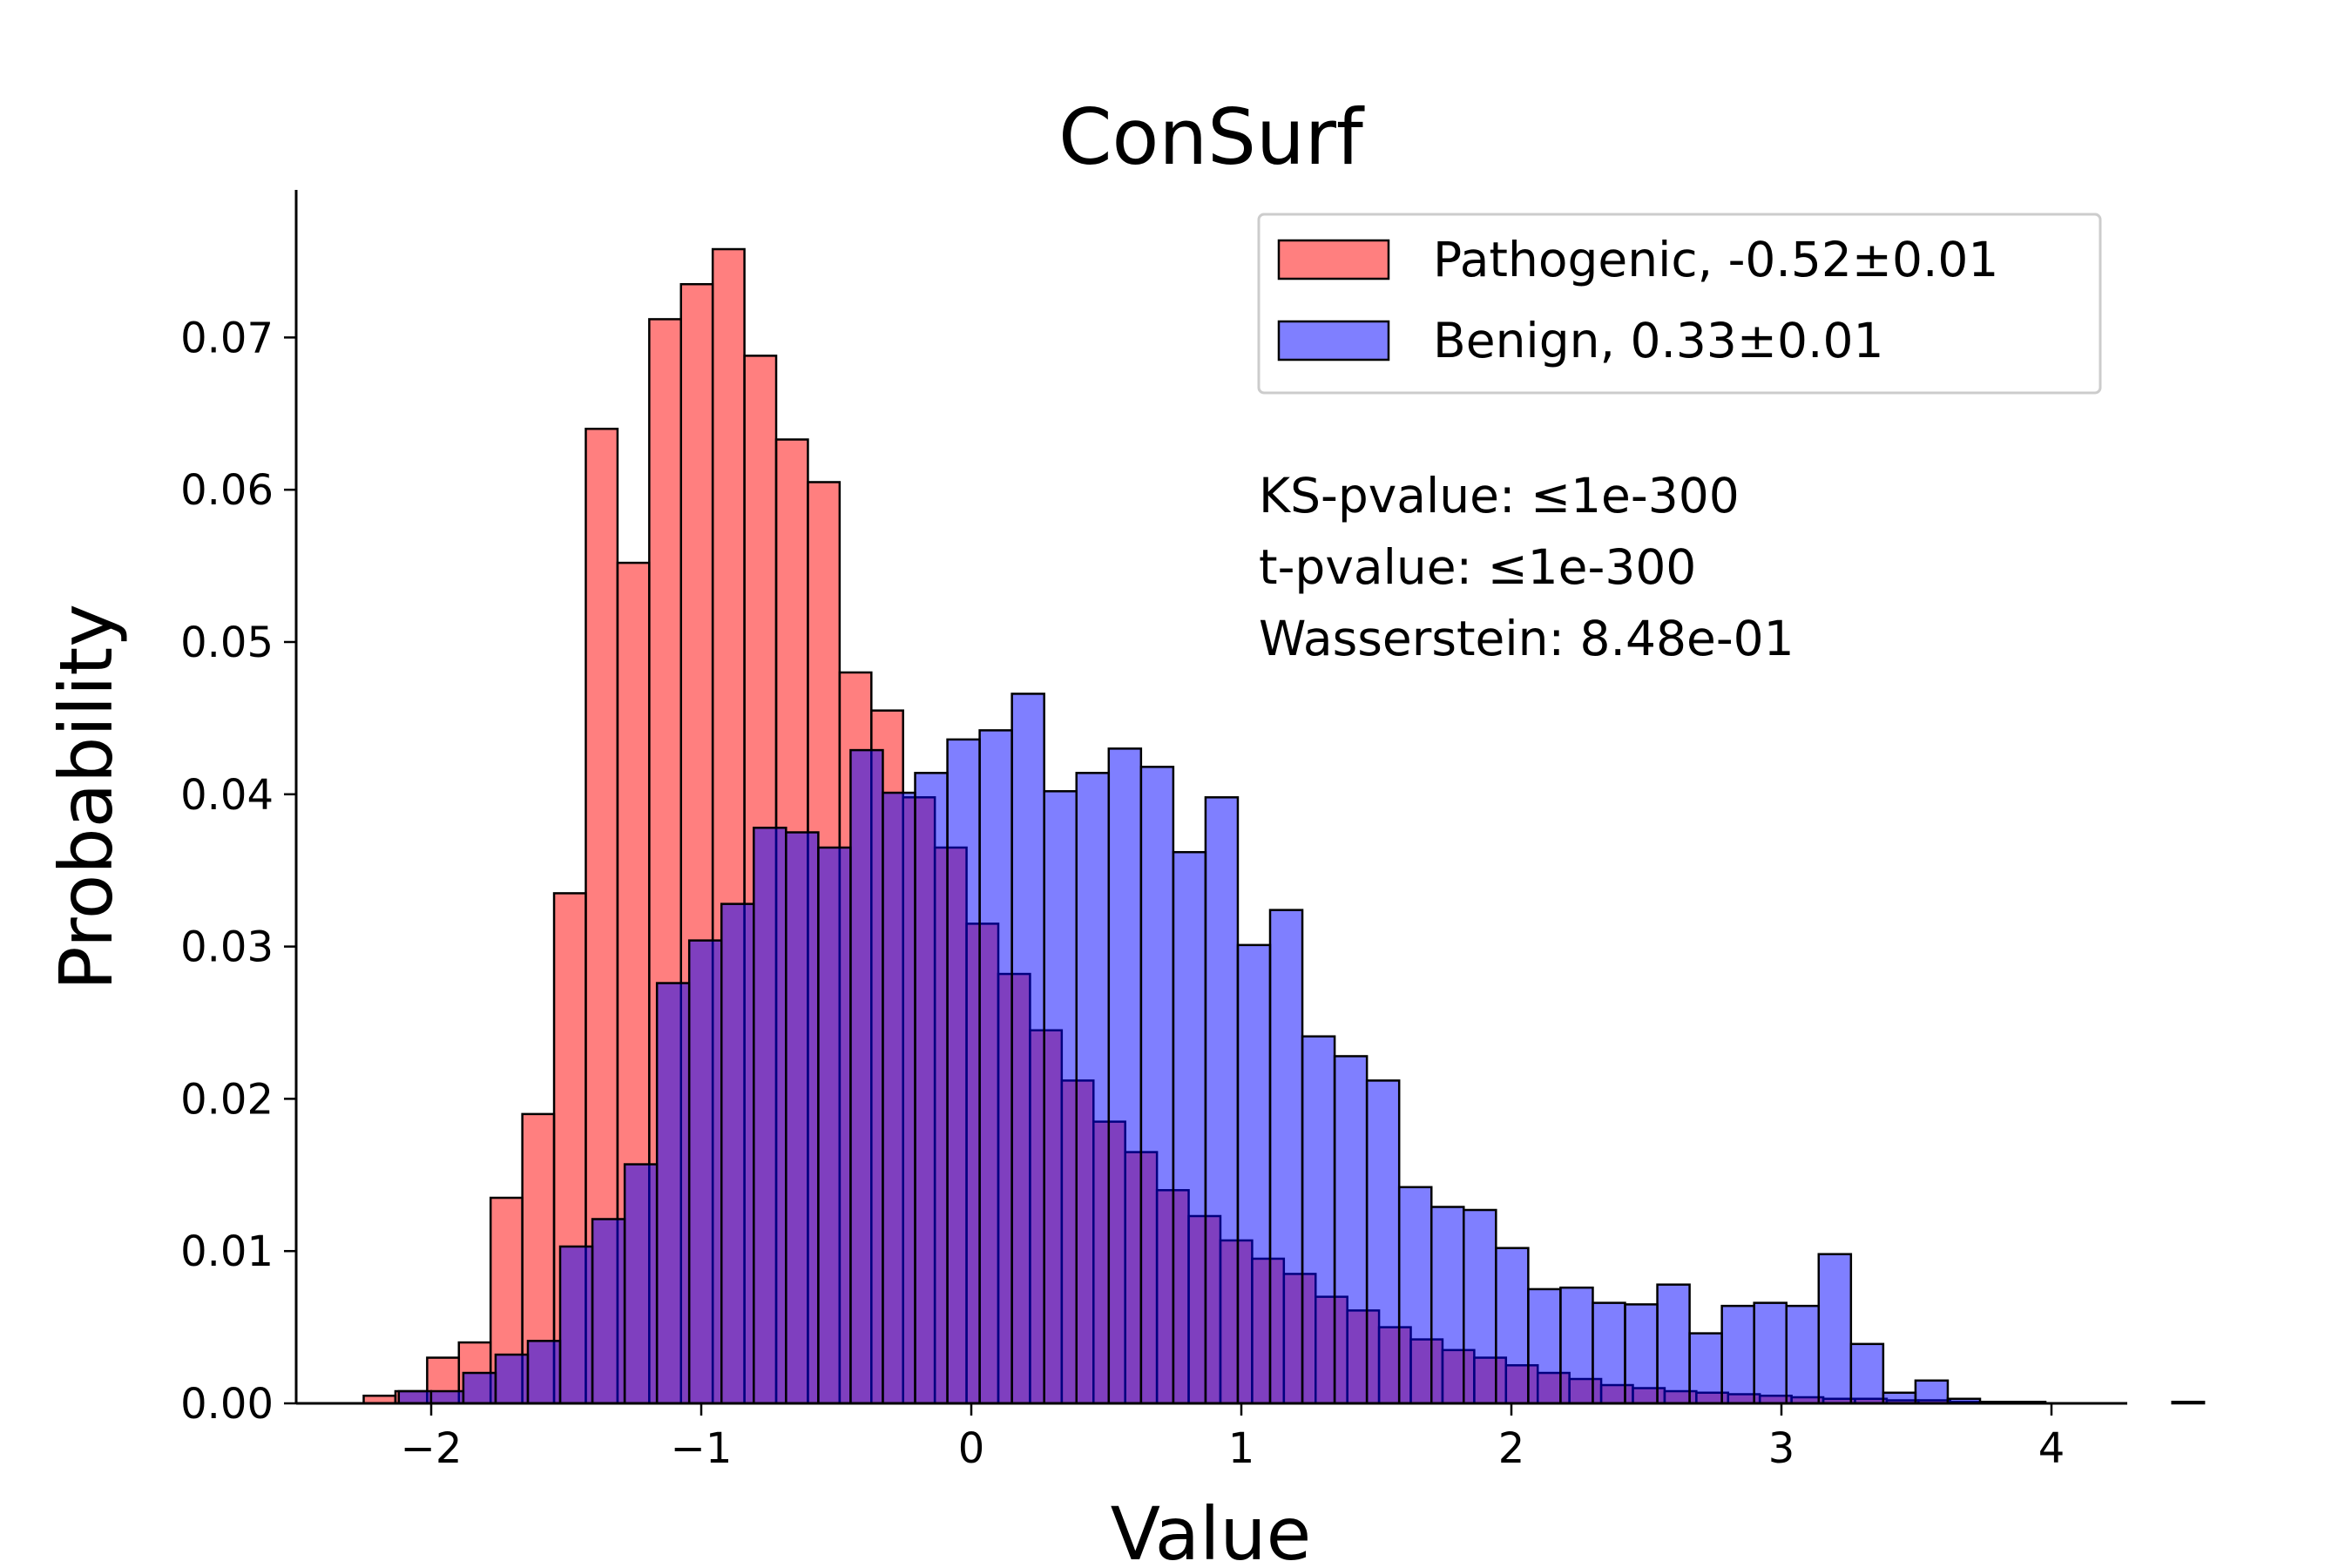  What do you see at coordinates (1526, 638) in the screenshot?
I see `wasserstein-text: Wasserstein: 8.48e-01` at bounding box center [1526, 638].